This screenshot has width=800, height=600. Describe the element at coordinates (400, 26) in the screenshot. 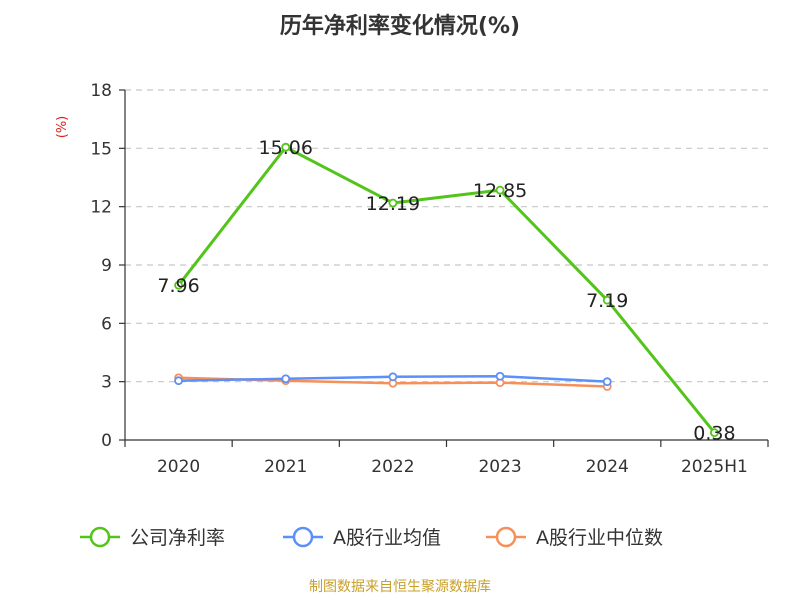

I see `chart-title: 历年净利率变化情况(%)` at that location.